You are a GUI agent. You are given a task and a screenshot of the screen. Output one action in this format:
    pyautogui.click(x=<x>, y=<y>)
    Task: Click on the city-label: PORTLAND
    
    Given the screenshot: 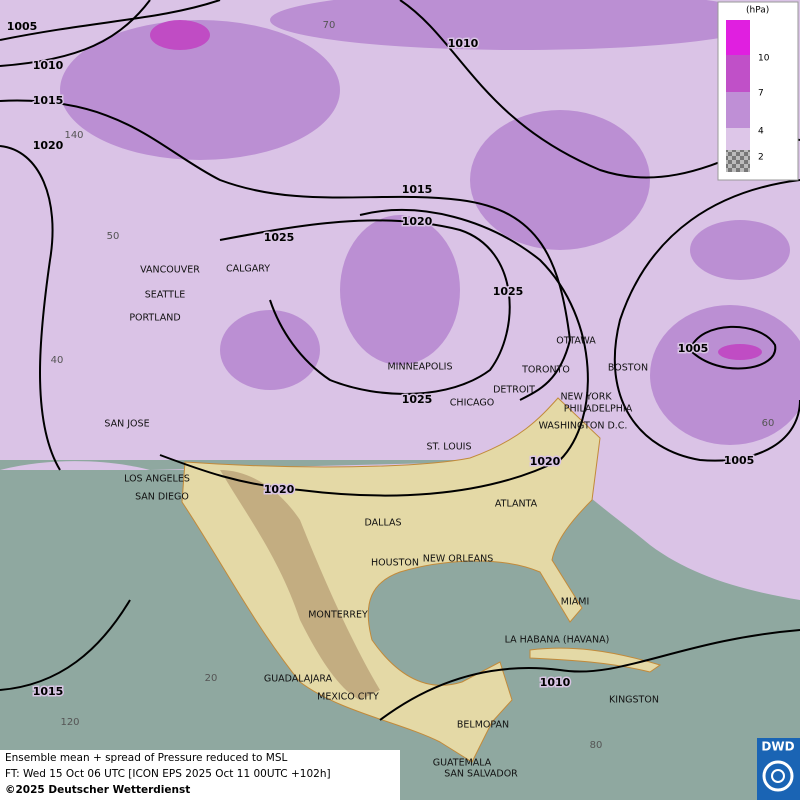 What is the action you would take?
    pyautogui.click(x=154, y=318)
    